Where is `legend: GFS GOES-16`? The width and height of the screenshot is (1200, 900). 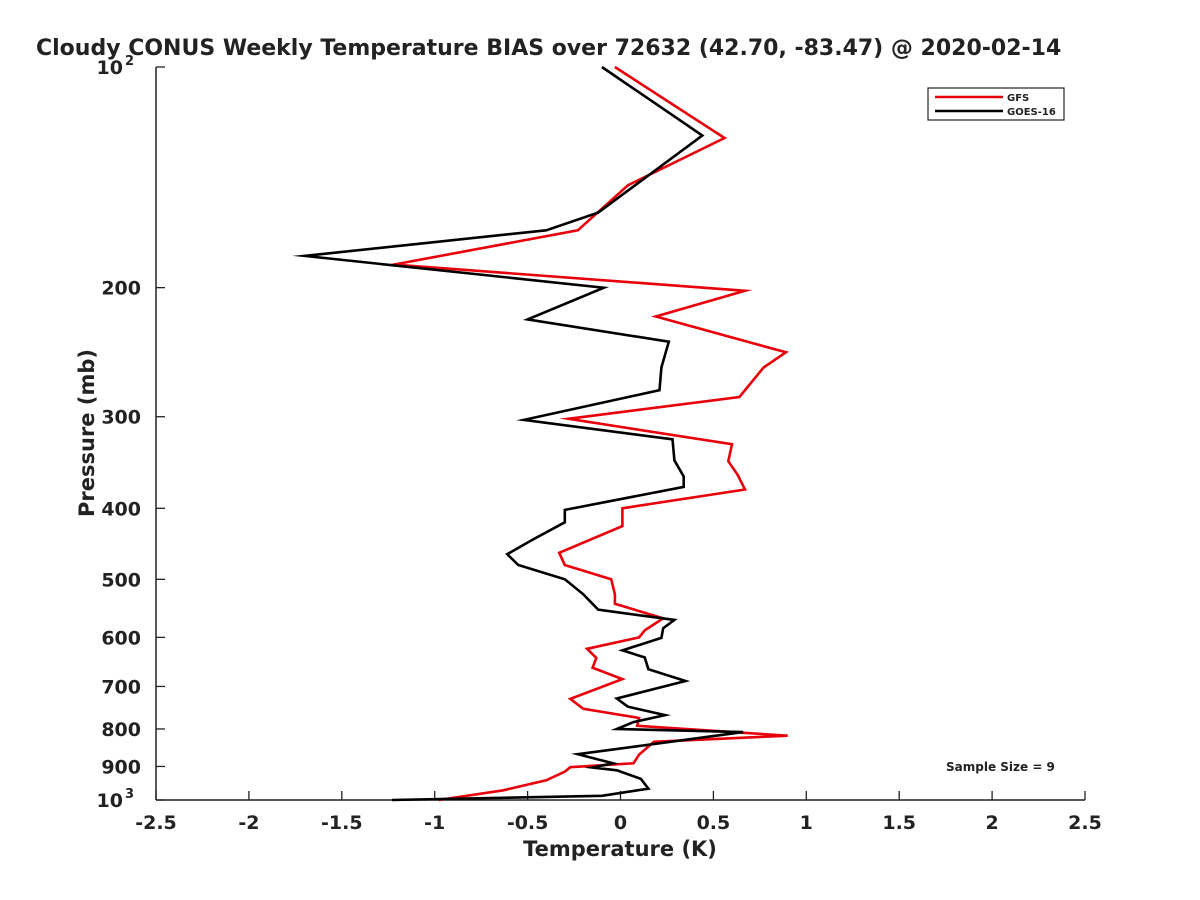 legend: GFS GOES-16 is located at coordinates (996, 104).